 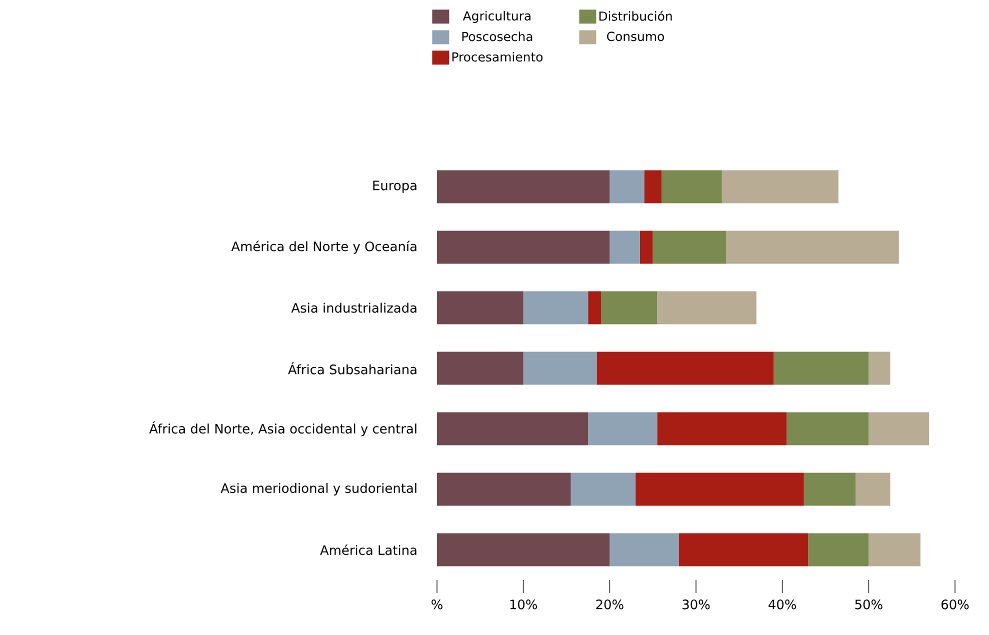 I want to click on y-tick-label: Asia industrializada, so click(x=353, y=307).